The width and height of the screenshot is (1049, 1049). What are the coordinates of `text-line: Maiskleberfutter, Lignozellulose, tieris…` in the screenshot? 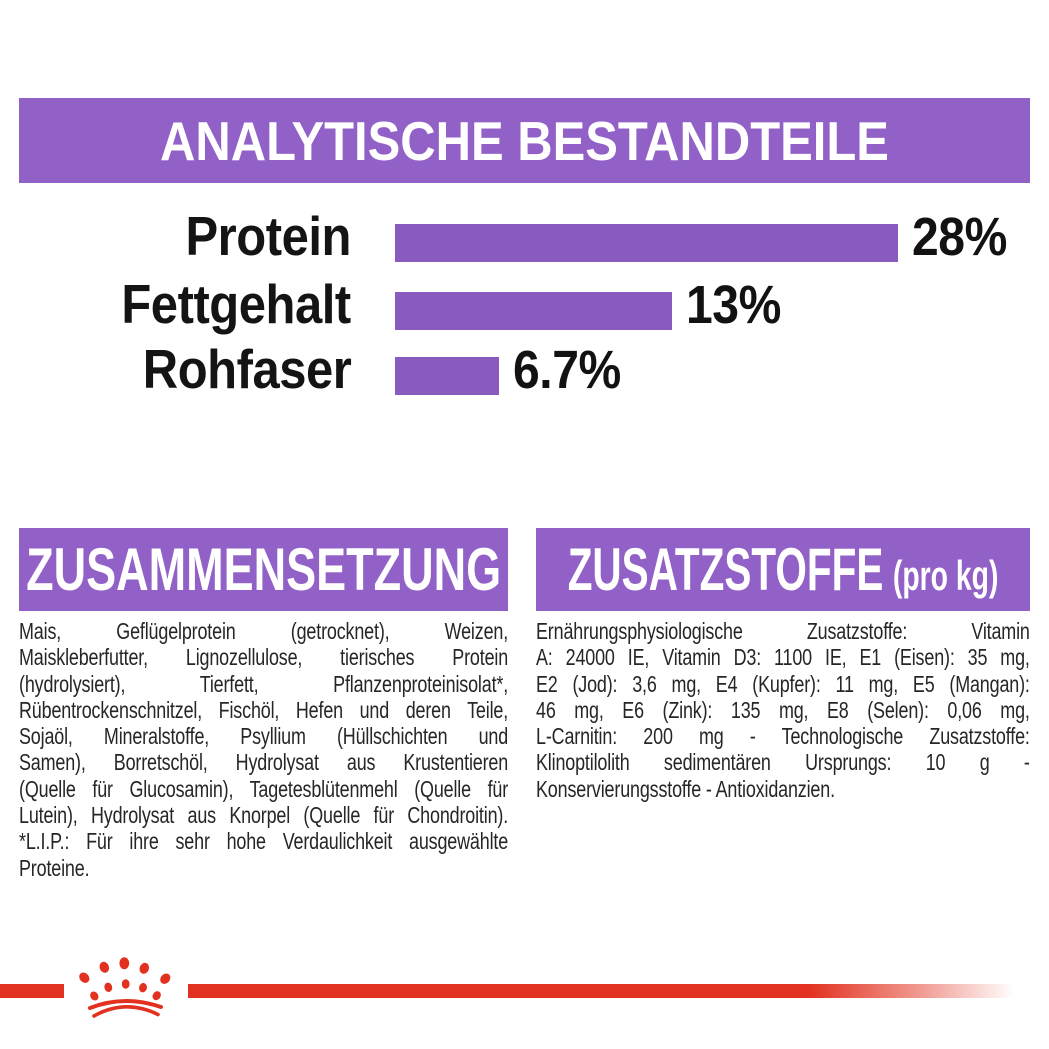 It's located at (264, 657).